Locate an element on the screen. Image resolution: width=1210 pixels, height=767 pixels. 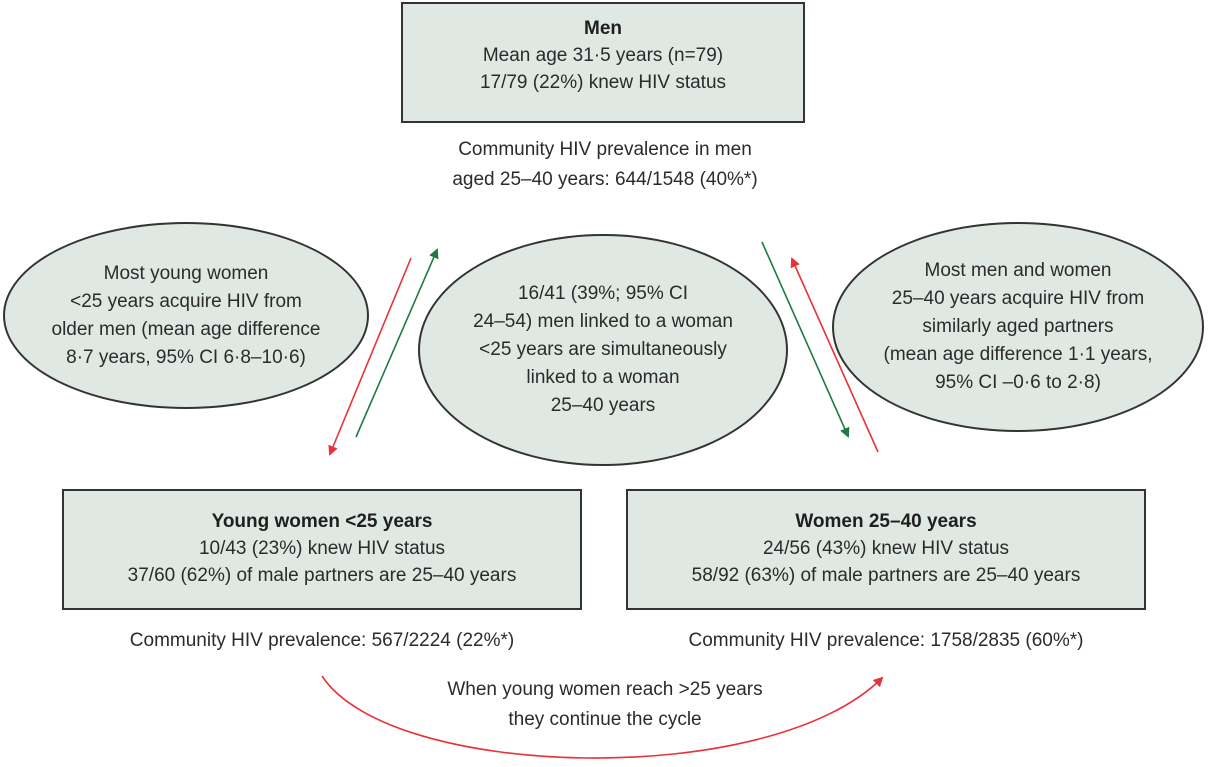
left-ellipse-line: <25 years acquire HIV from is located at coordinates (186, 301).